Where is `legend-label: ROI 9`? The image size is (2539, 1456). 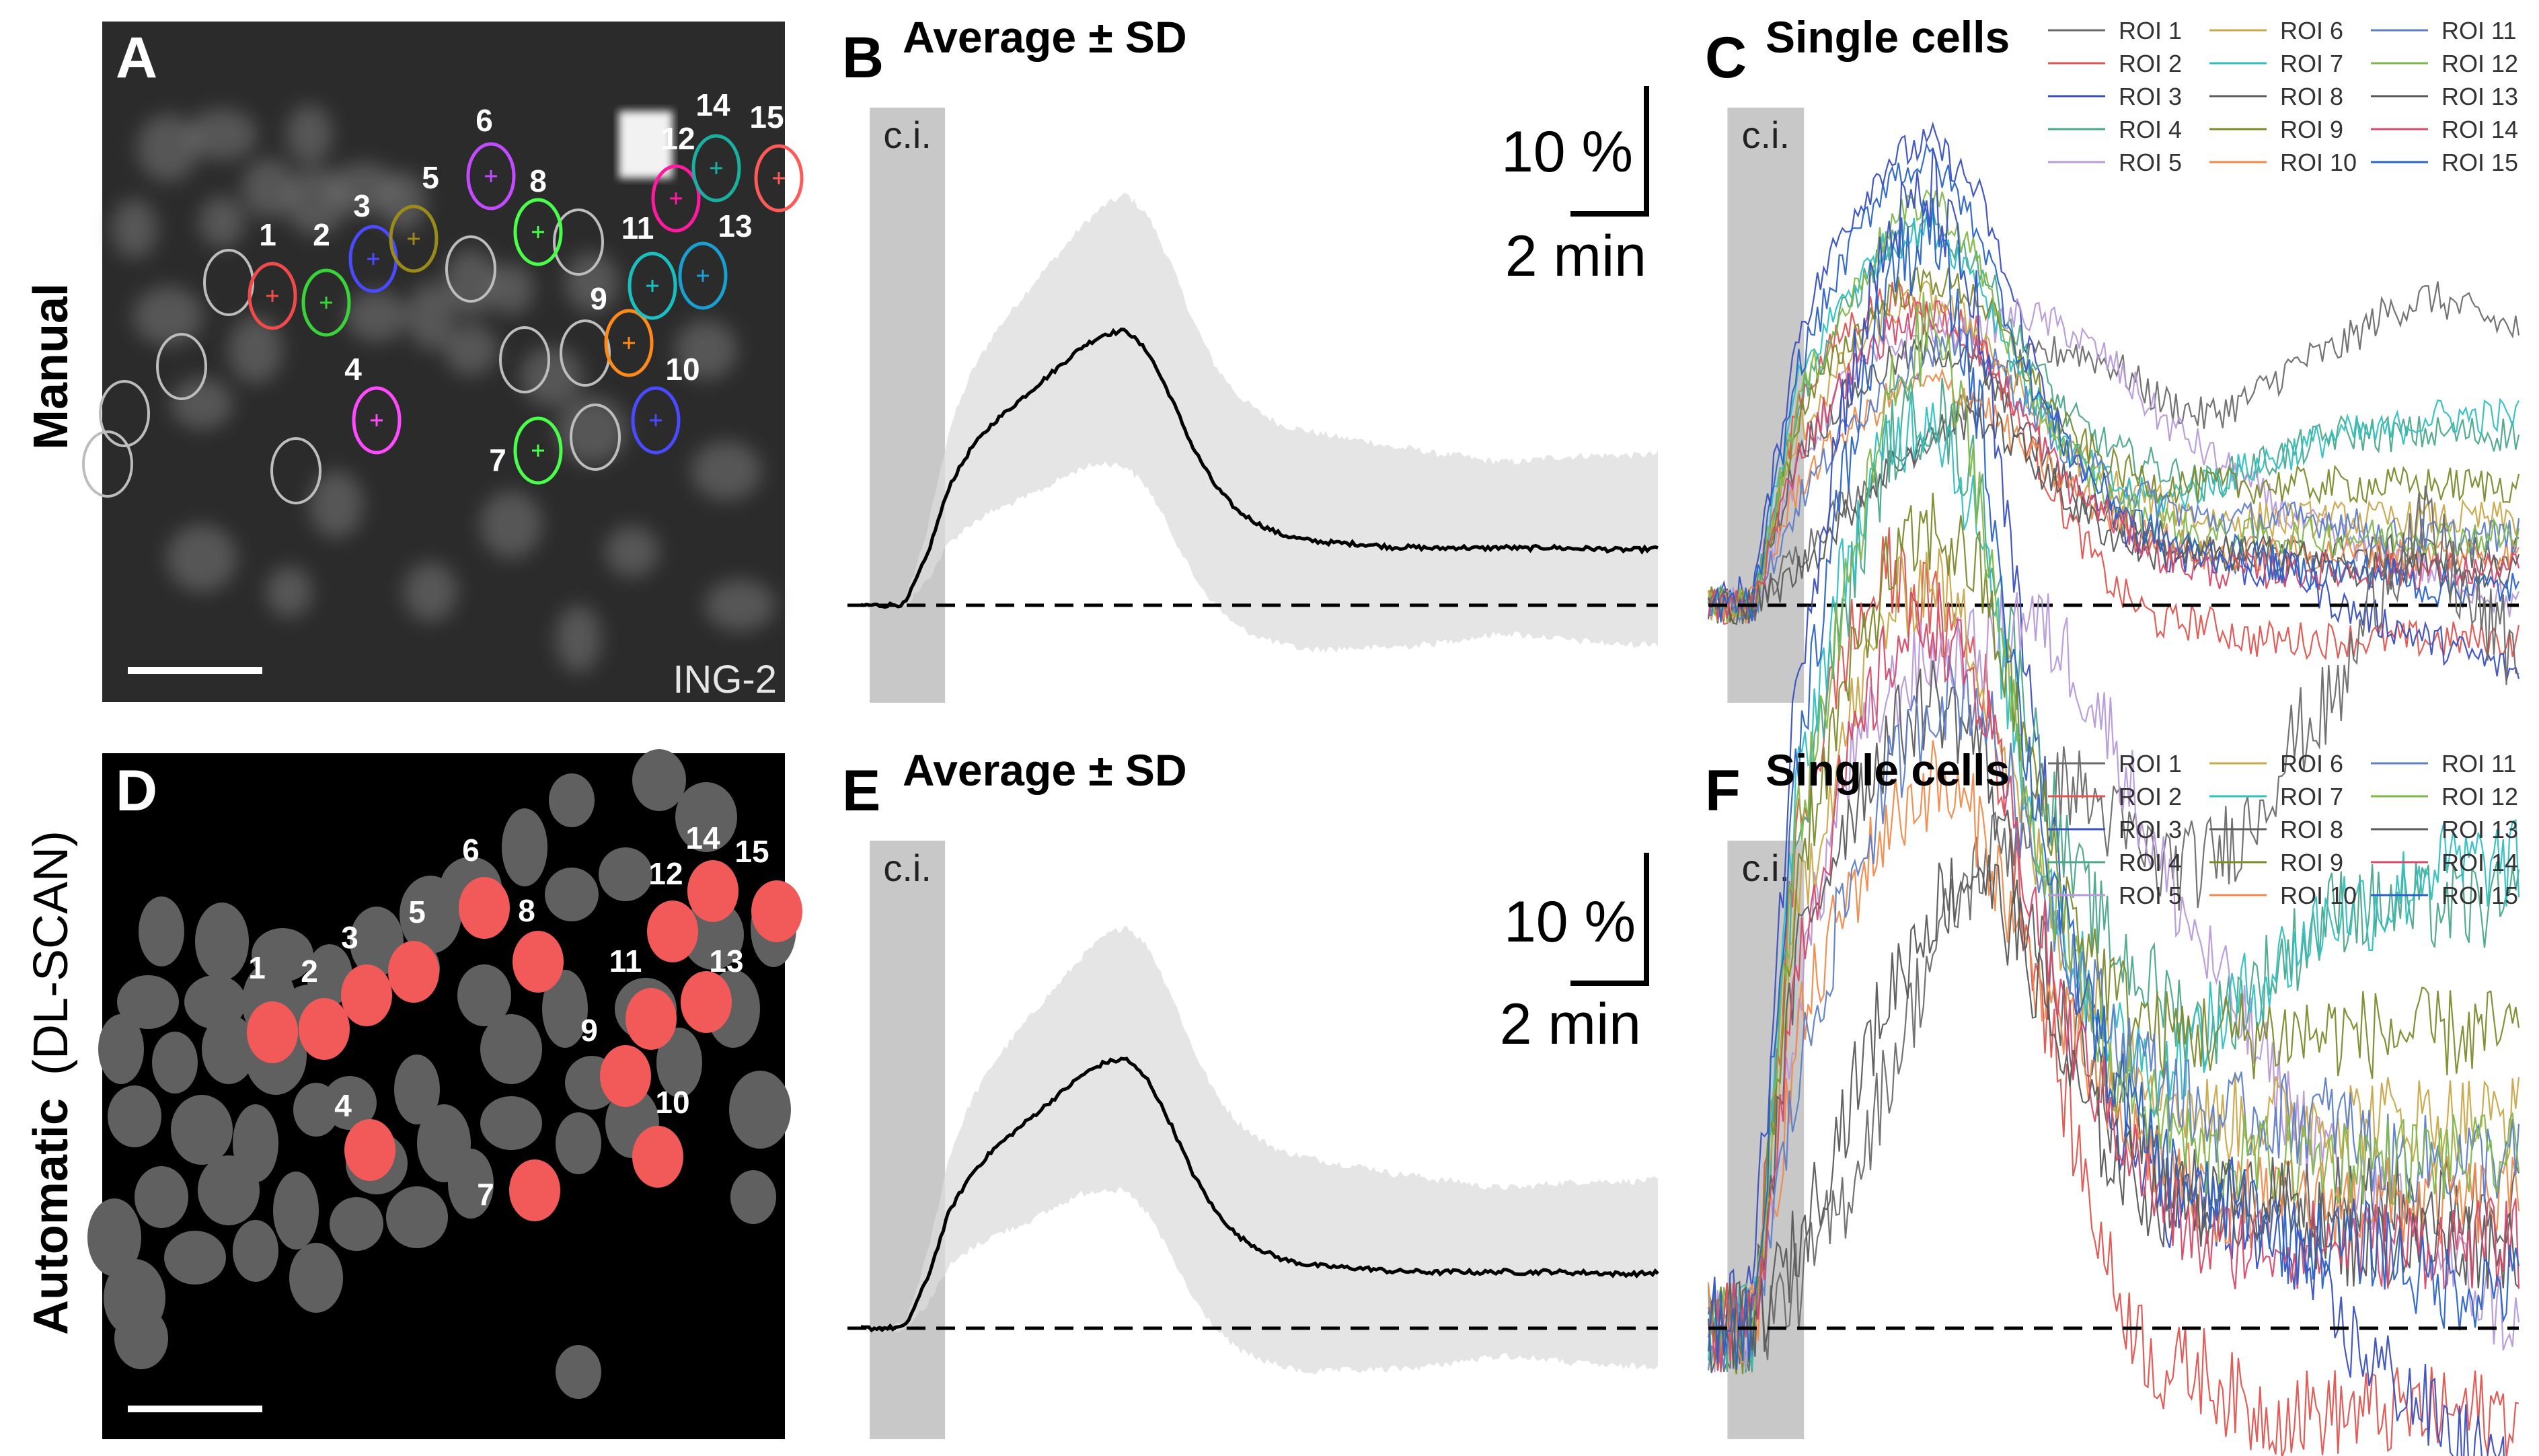
legend-label: ROI 9 is located at coordinates (2311, 129).